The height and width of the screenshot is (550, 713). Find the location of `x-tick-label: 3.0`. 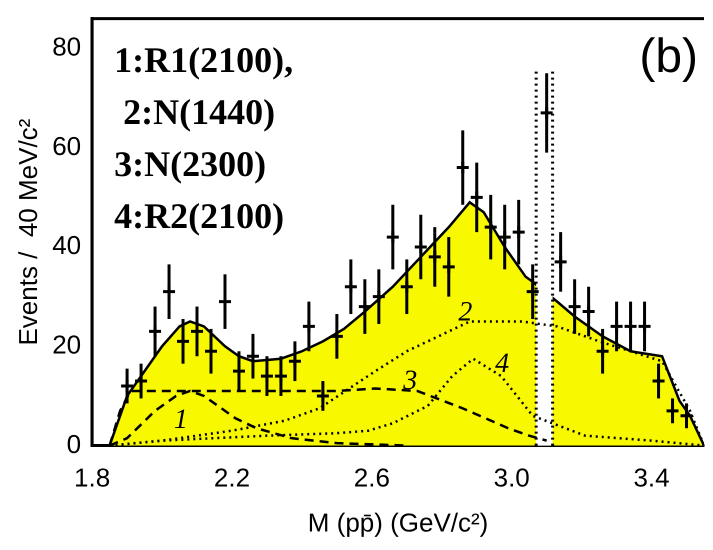

x-tick-label: 3.0 is located at coordinates (512, 477).